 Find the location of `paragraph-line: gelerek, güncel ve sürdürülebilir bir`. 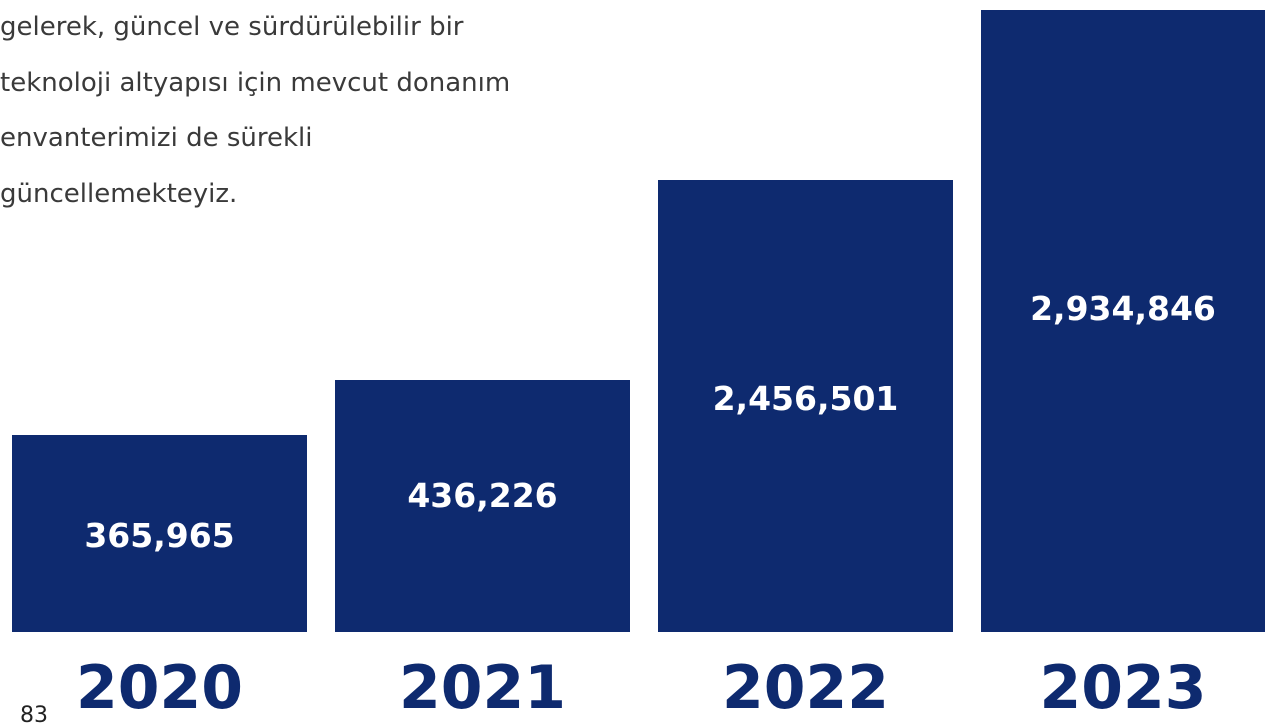

paragraph-line: gelerek, güncel ve sürdürülebilir bir is located at coordinates (232, 27).